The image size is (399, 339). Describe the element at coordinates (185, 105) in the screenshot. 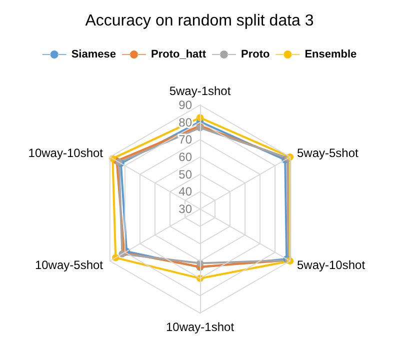

I see `y-tick-label: 90` at that location.